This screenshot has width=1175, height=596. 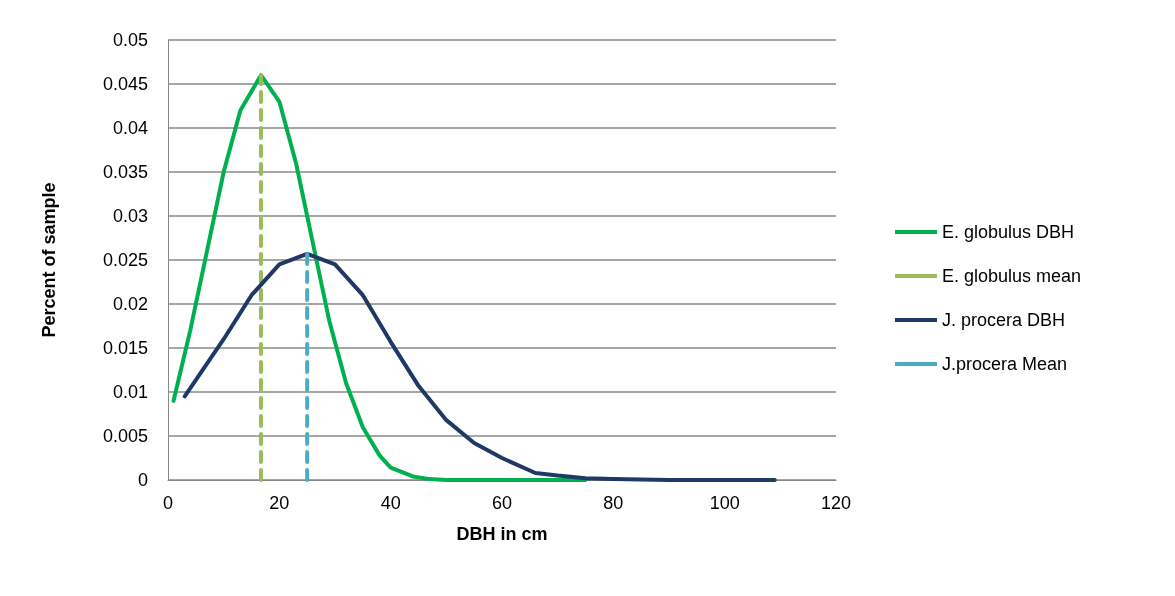 I want to click on legend-label: E. globulus DBH, so click(x=1008, y=232).